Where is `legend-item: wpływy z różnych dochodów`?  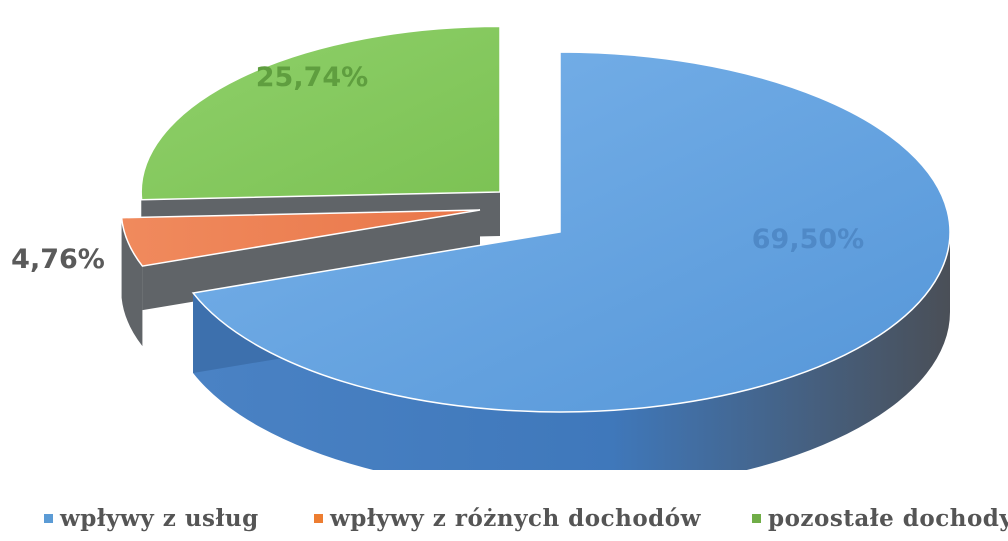 legend-item: wpływy z różnych dochodów is located at coordinates (507, 518).